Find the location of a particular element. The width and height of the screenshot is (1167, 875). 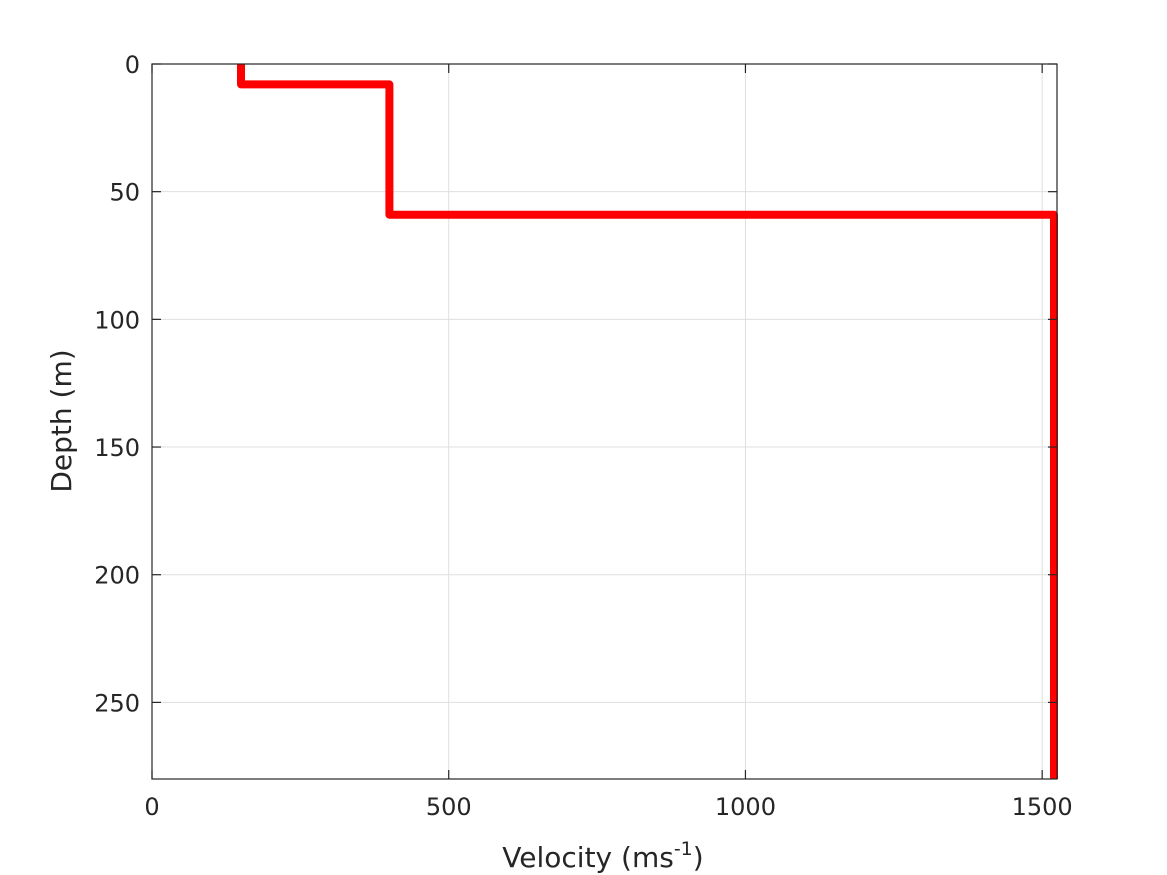

x-tick-label: 1000 is located at coordinates (745, 807).